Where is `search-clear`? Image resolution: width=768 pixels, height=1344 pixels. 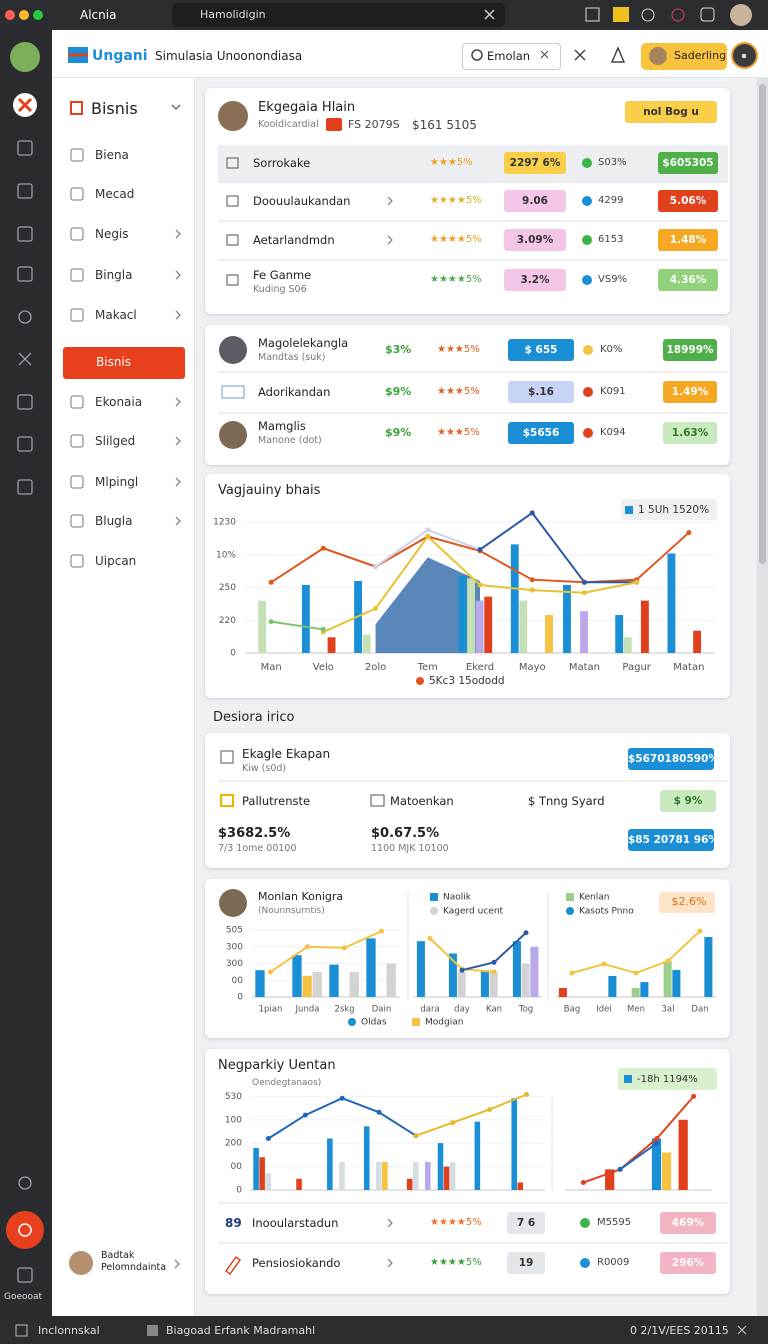 search-clear is located at coordinates (544, 54).